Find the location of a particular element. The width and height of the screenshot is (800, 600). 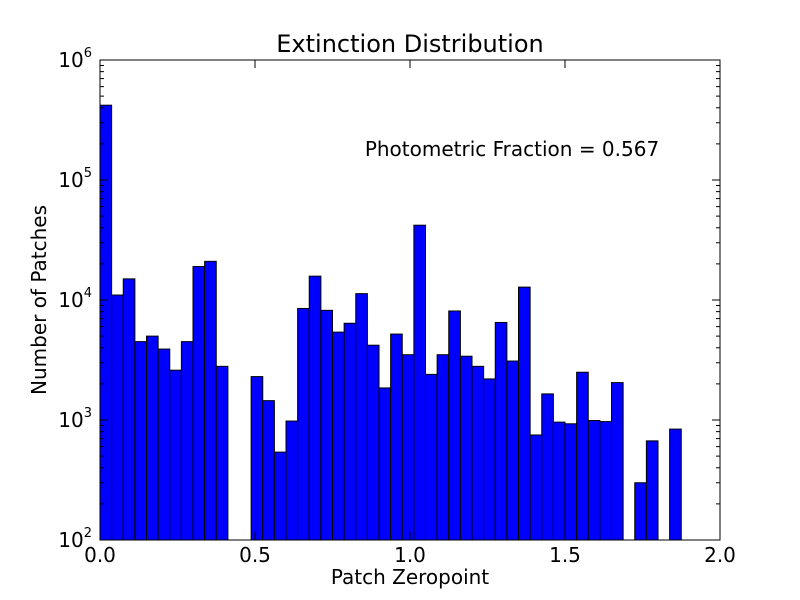

y-tick-label: 10³ is located at coordinates (75, 419).